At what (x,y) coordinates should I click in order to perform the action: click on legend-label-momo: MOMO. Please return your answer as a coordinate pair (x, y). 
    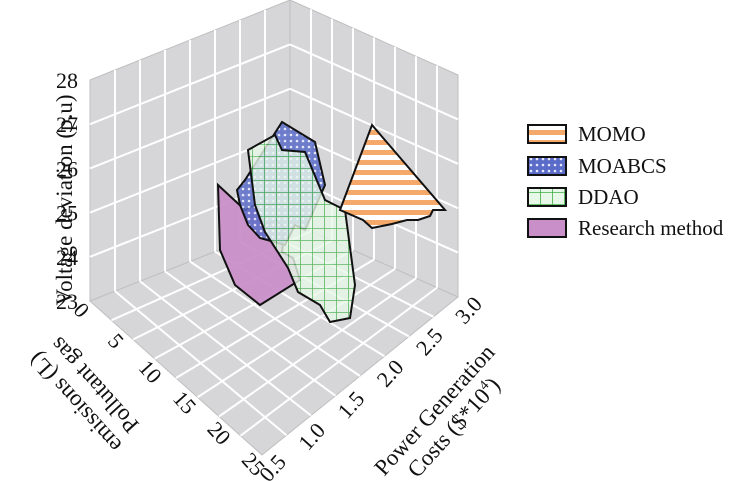
    Looking at the image, I should click on (612, 134).